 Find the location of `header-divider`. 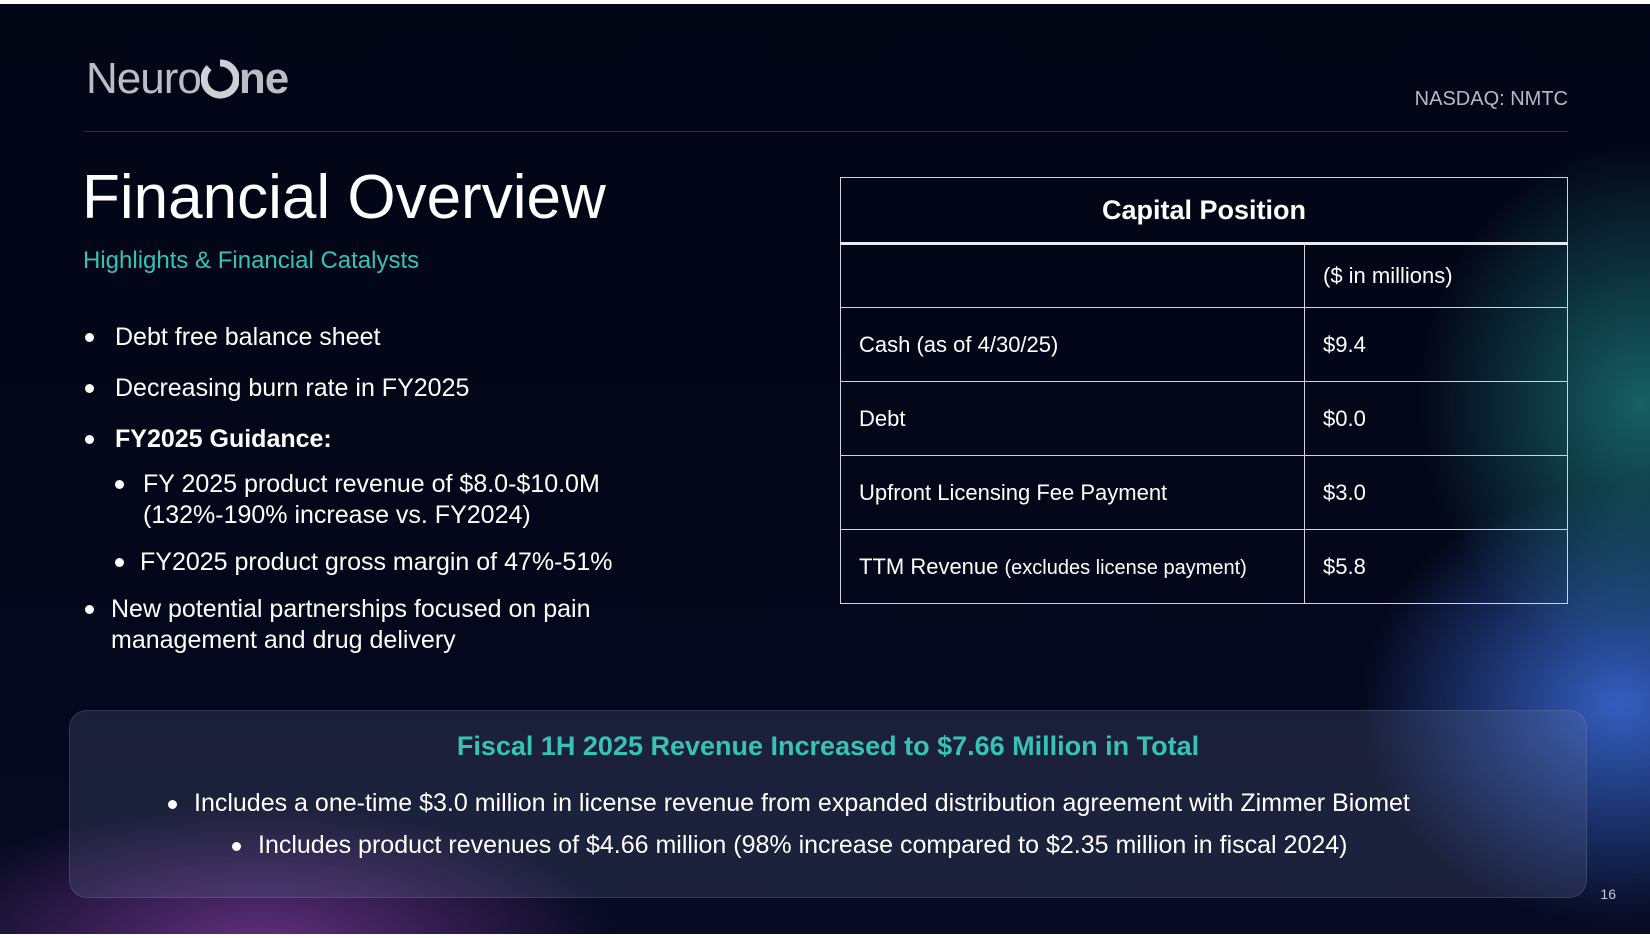

header-divider is located at coordinates (825, 131).